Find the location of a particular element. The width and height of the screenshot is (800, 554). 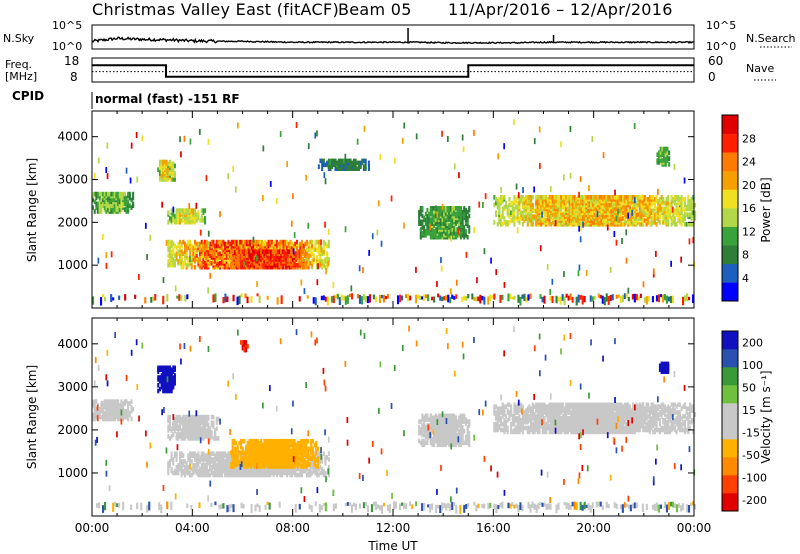

nsearch-tick-bottom: 10^0 is located at coordinates (721, 46).